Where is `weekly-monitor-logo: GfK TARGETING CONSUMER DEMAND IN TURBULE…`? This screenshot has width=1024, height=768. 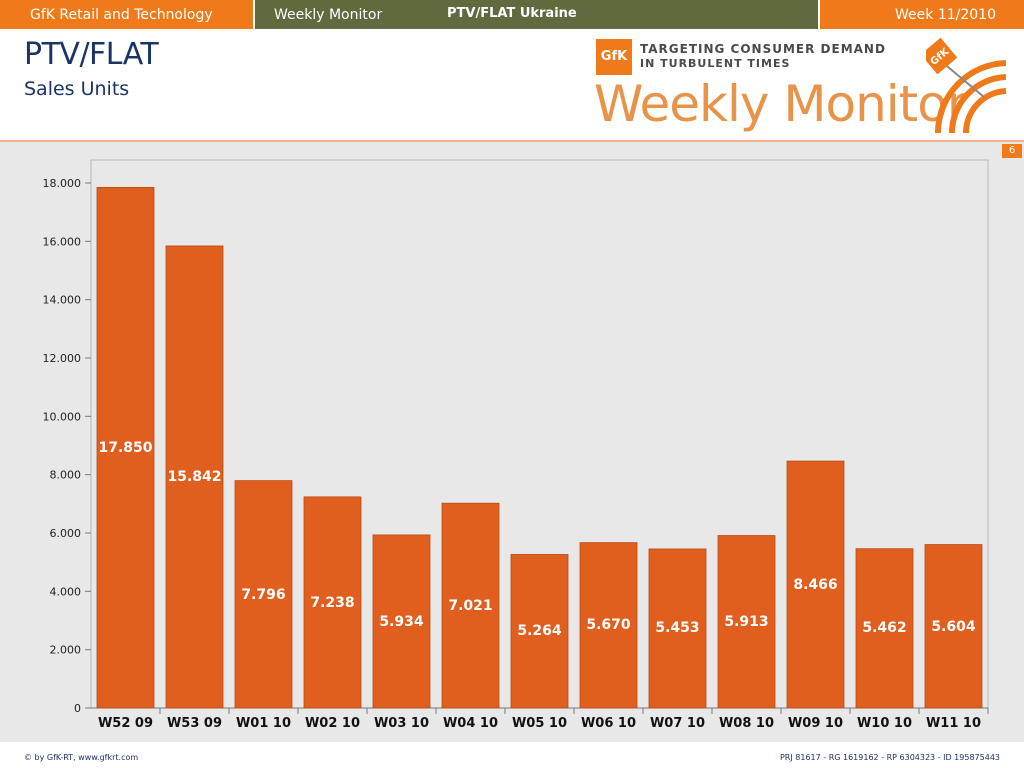 weekly-monitor-logo: GfK TARGETING CONSUMER DEMAND IN TURBULE… is located at coordinates (800, 86).